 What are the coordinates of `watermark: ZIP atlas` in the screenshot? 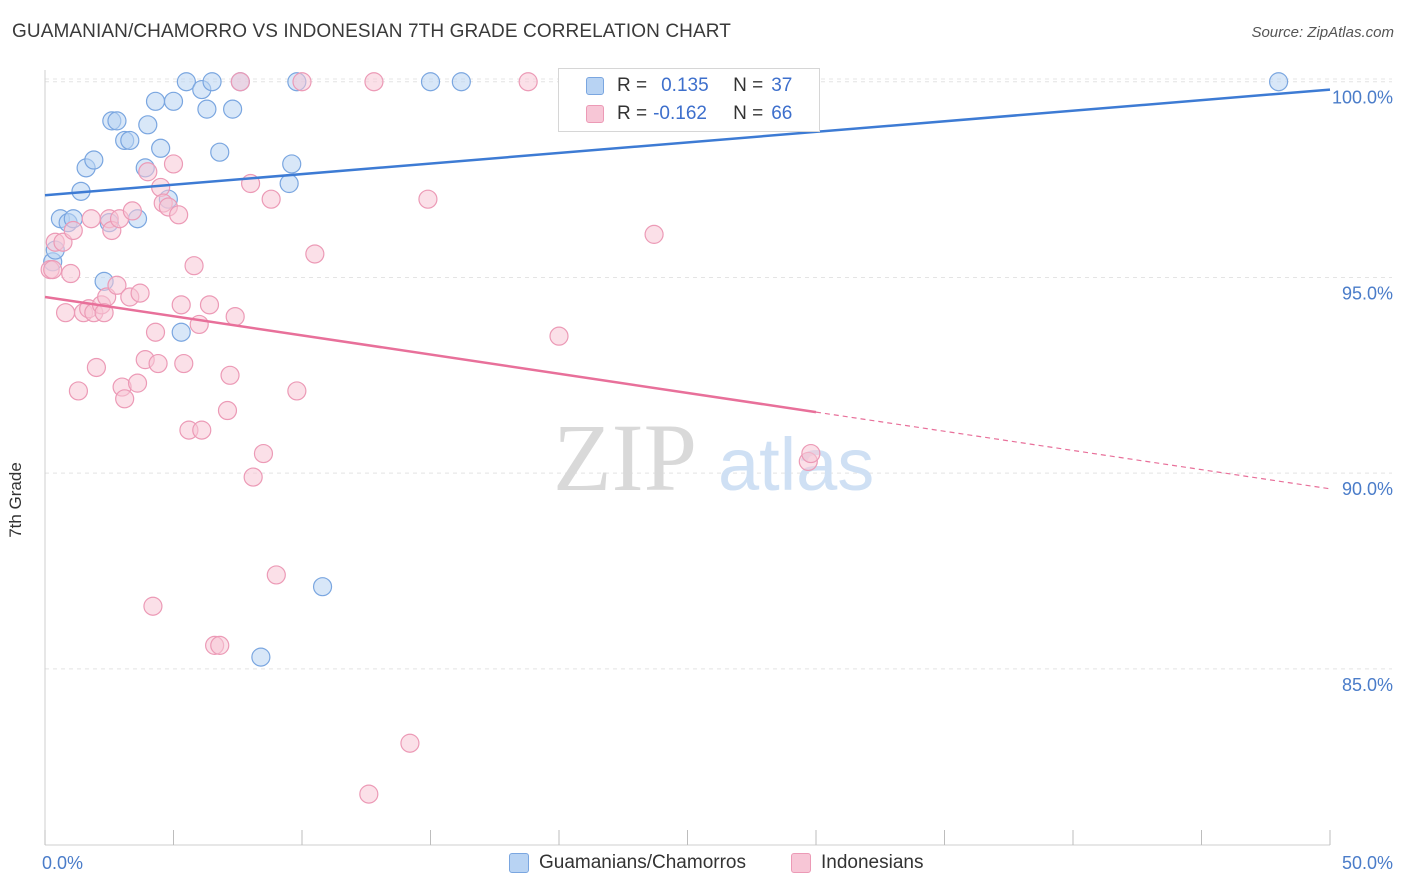 It's located at (713, 457).